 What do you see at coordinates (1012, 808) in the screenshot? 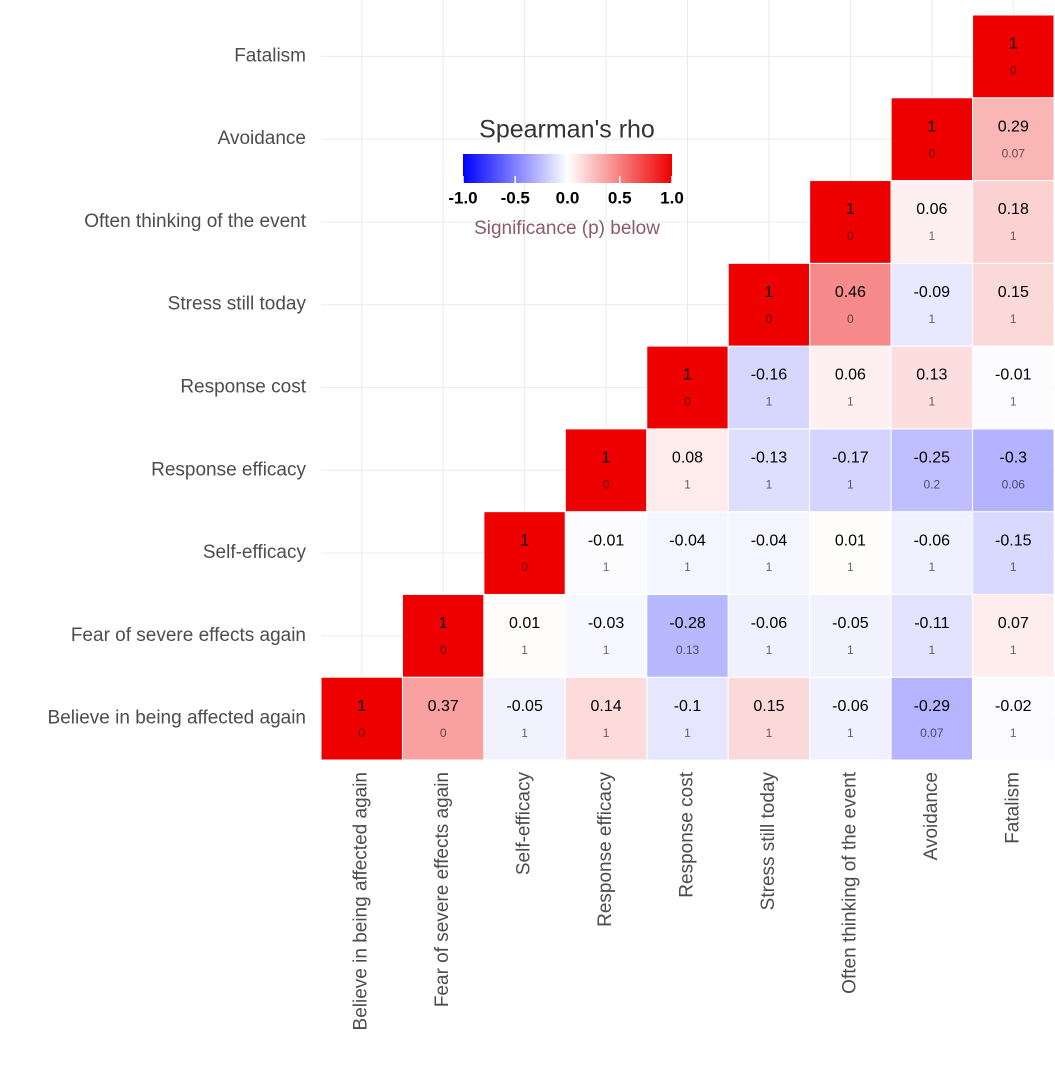
I see `x-tick-label: Fatalism` at bounding box center [1012, 808].